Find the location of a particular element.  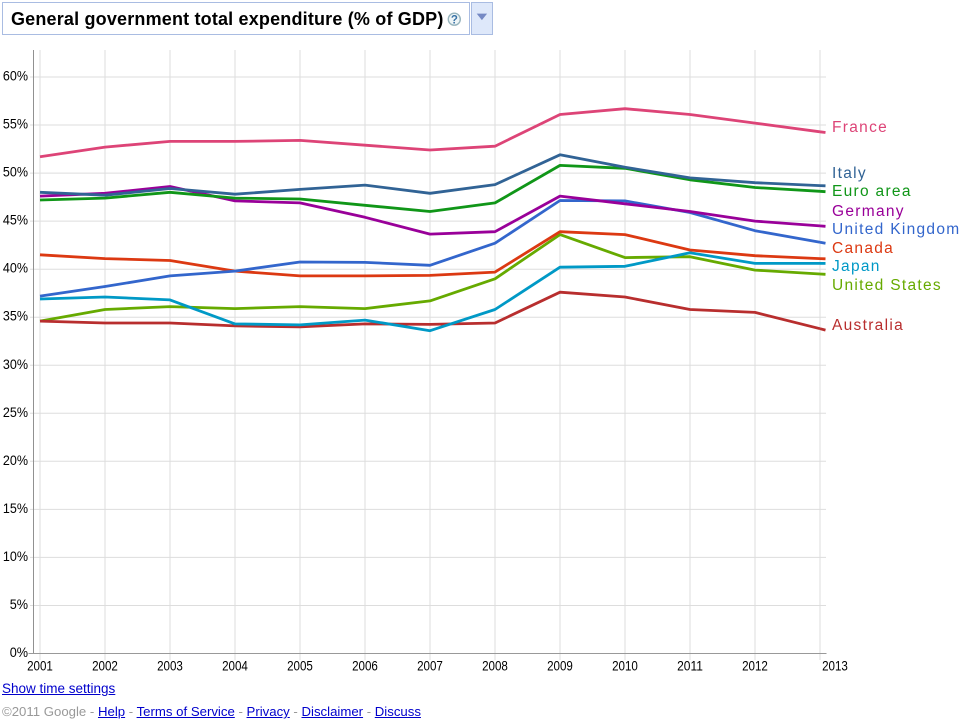

svg-text: 2002 is located at coordinates (105, 666).